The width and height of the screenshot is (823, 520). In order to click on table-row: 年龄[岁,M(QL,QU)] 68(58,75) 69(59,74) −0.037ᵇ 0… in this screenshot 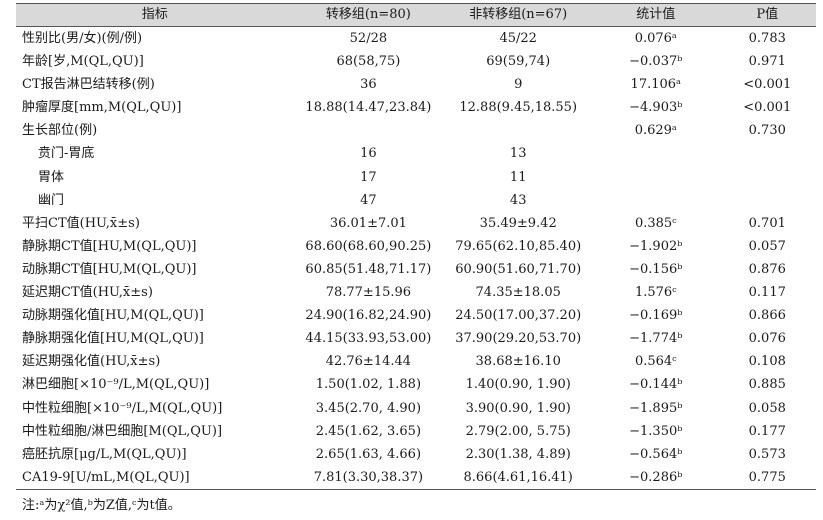, I will do `click(416, 61)`.